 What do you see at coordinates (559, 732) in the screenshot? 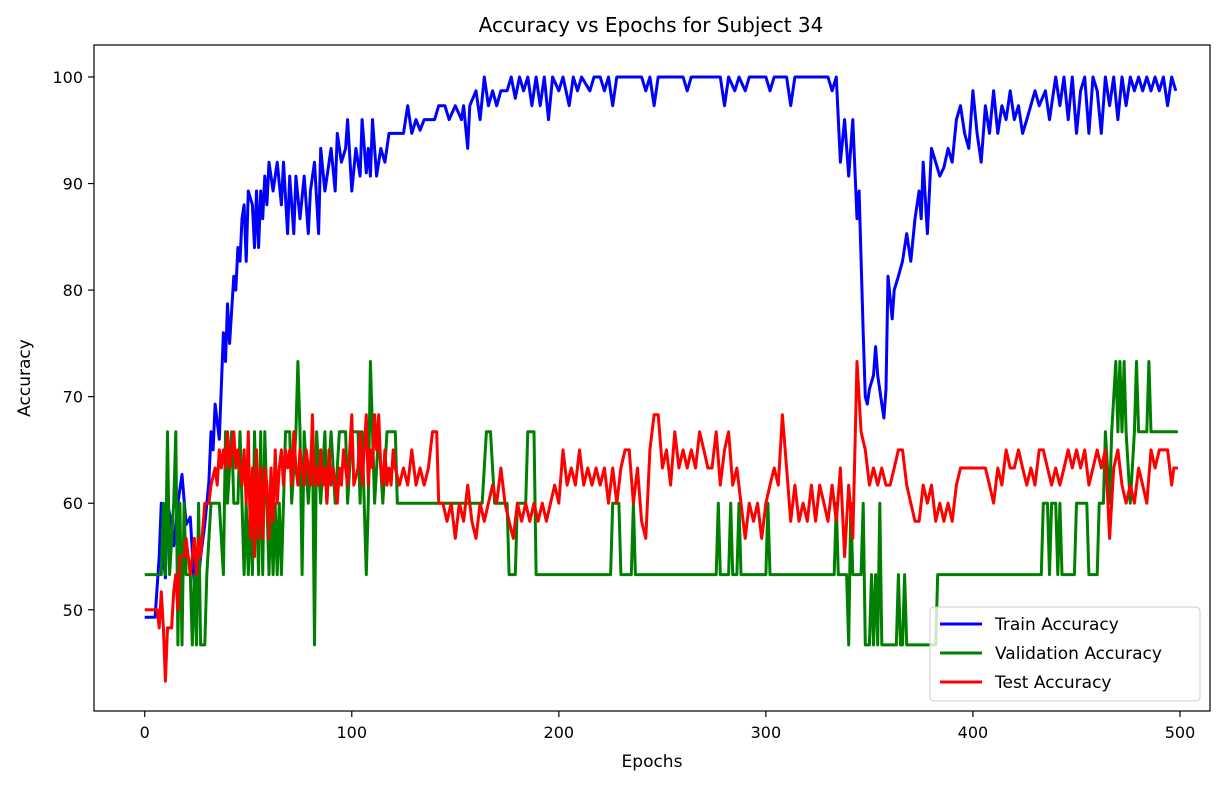
I see `x-tick-label: 200` at bounding box center [559, 732].